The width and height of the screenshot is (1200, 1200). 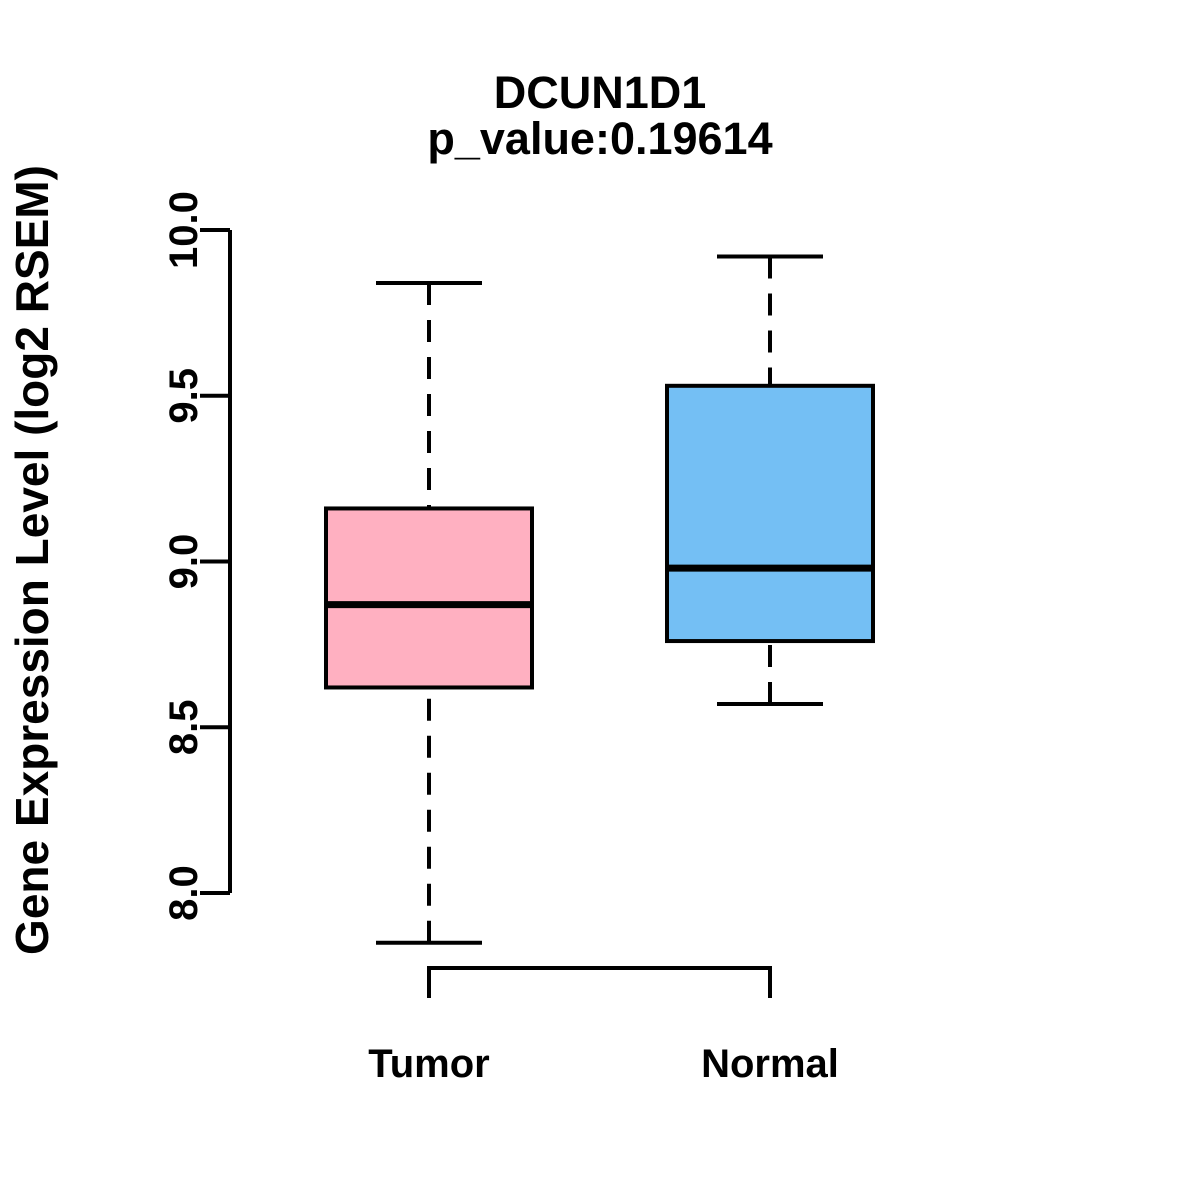 I want to click on y-axis-tick-label: 9.0, so click(x=184, y=562).